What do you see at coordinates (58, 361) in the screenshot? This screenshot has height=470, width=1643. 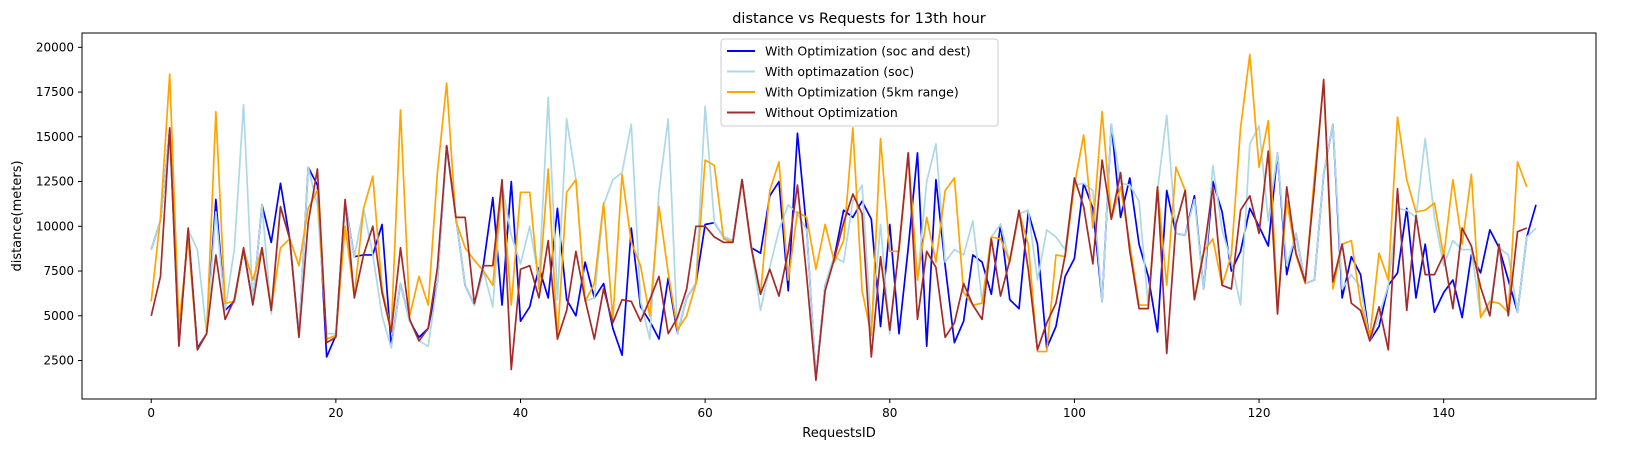 I see `y-tick-label: 2500` at bounding box center [58, 361].